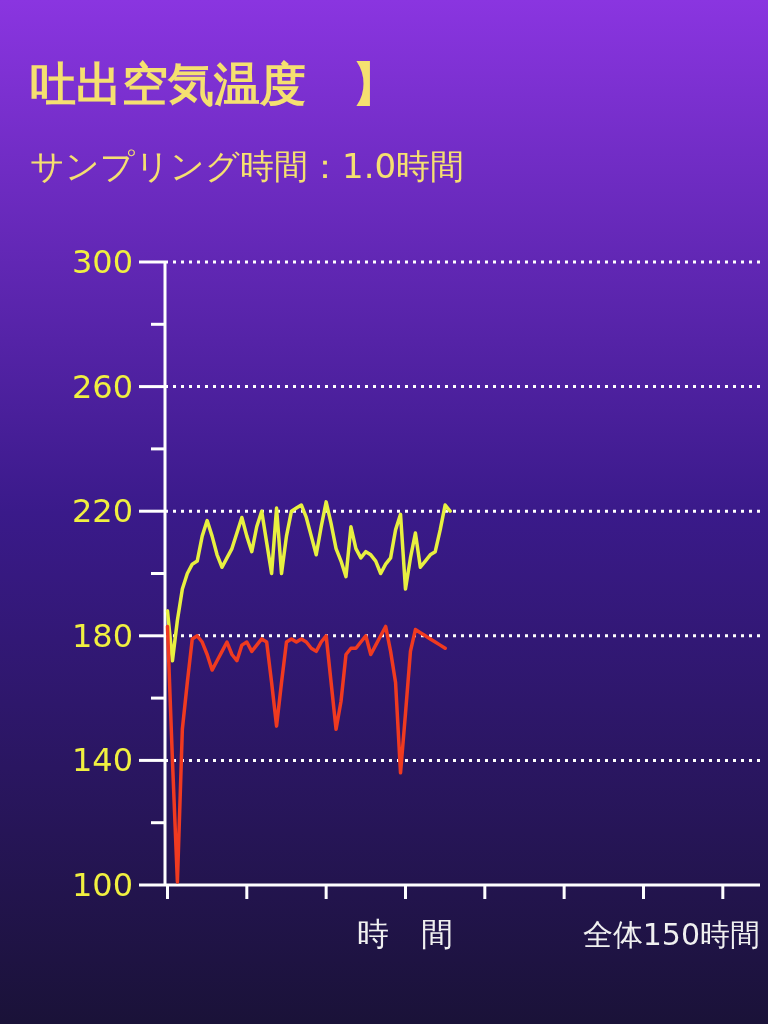 This screenshot has width=768, height=1024. What do you see at coordinates (102, 511) in the screenshot?
I see `y-tick-label: 220` at bounding box center [102, 511].